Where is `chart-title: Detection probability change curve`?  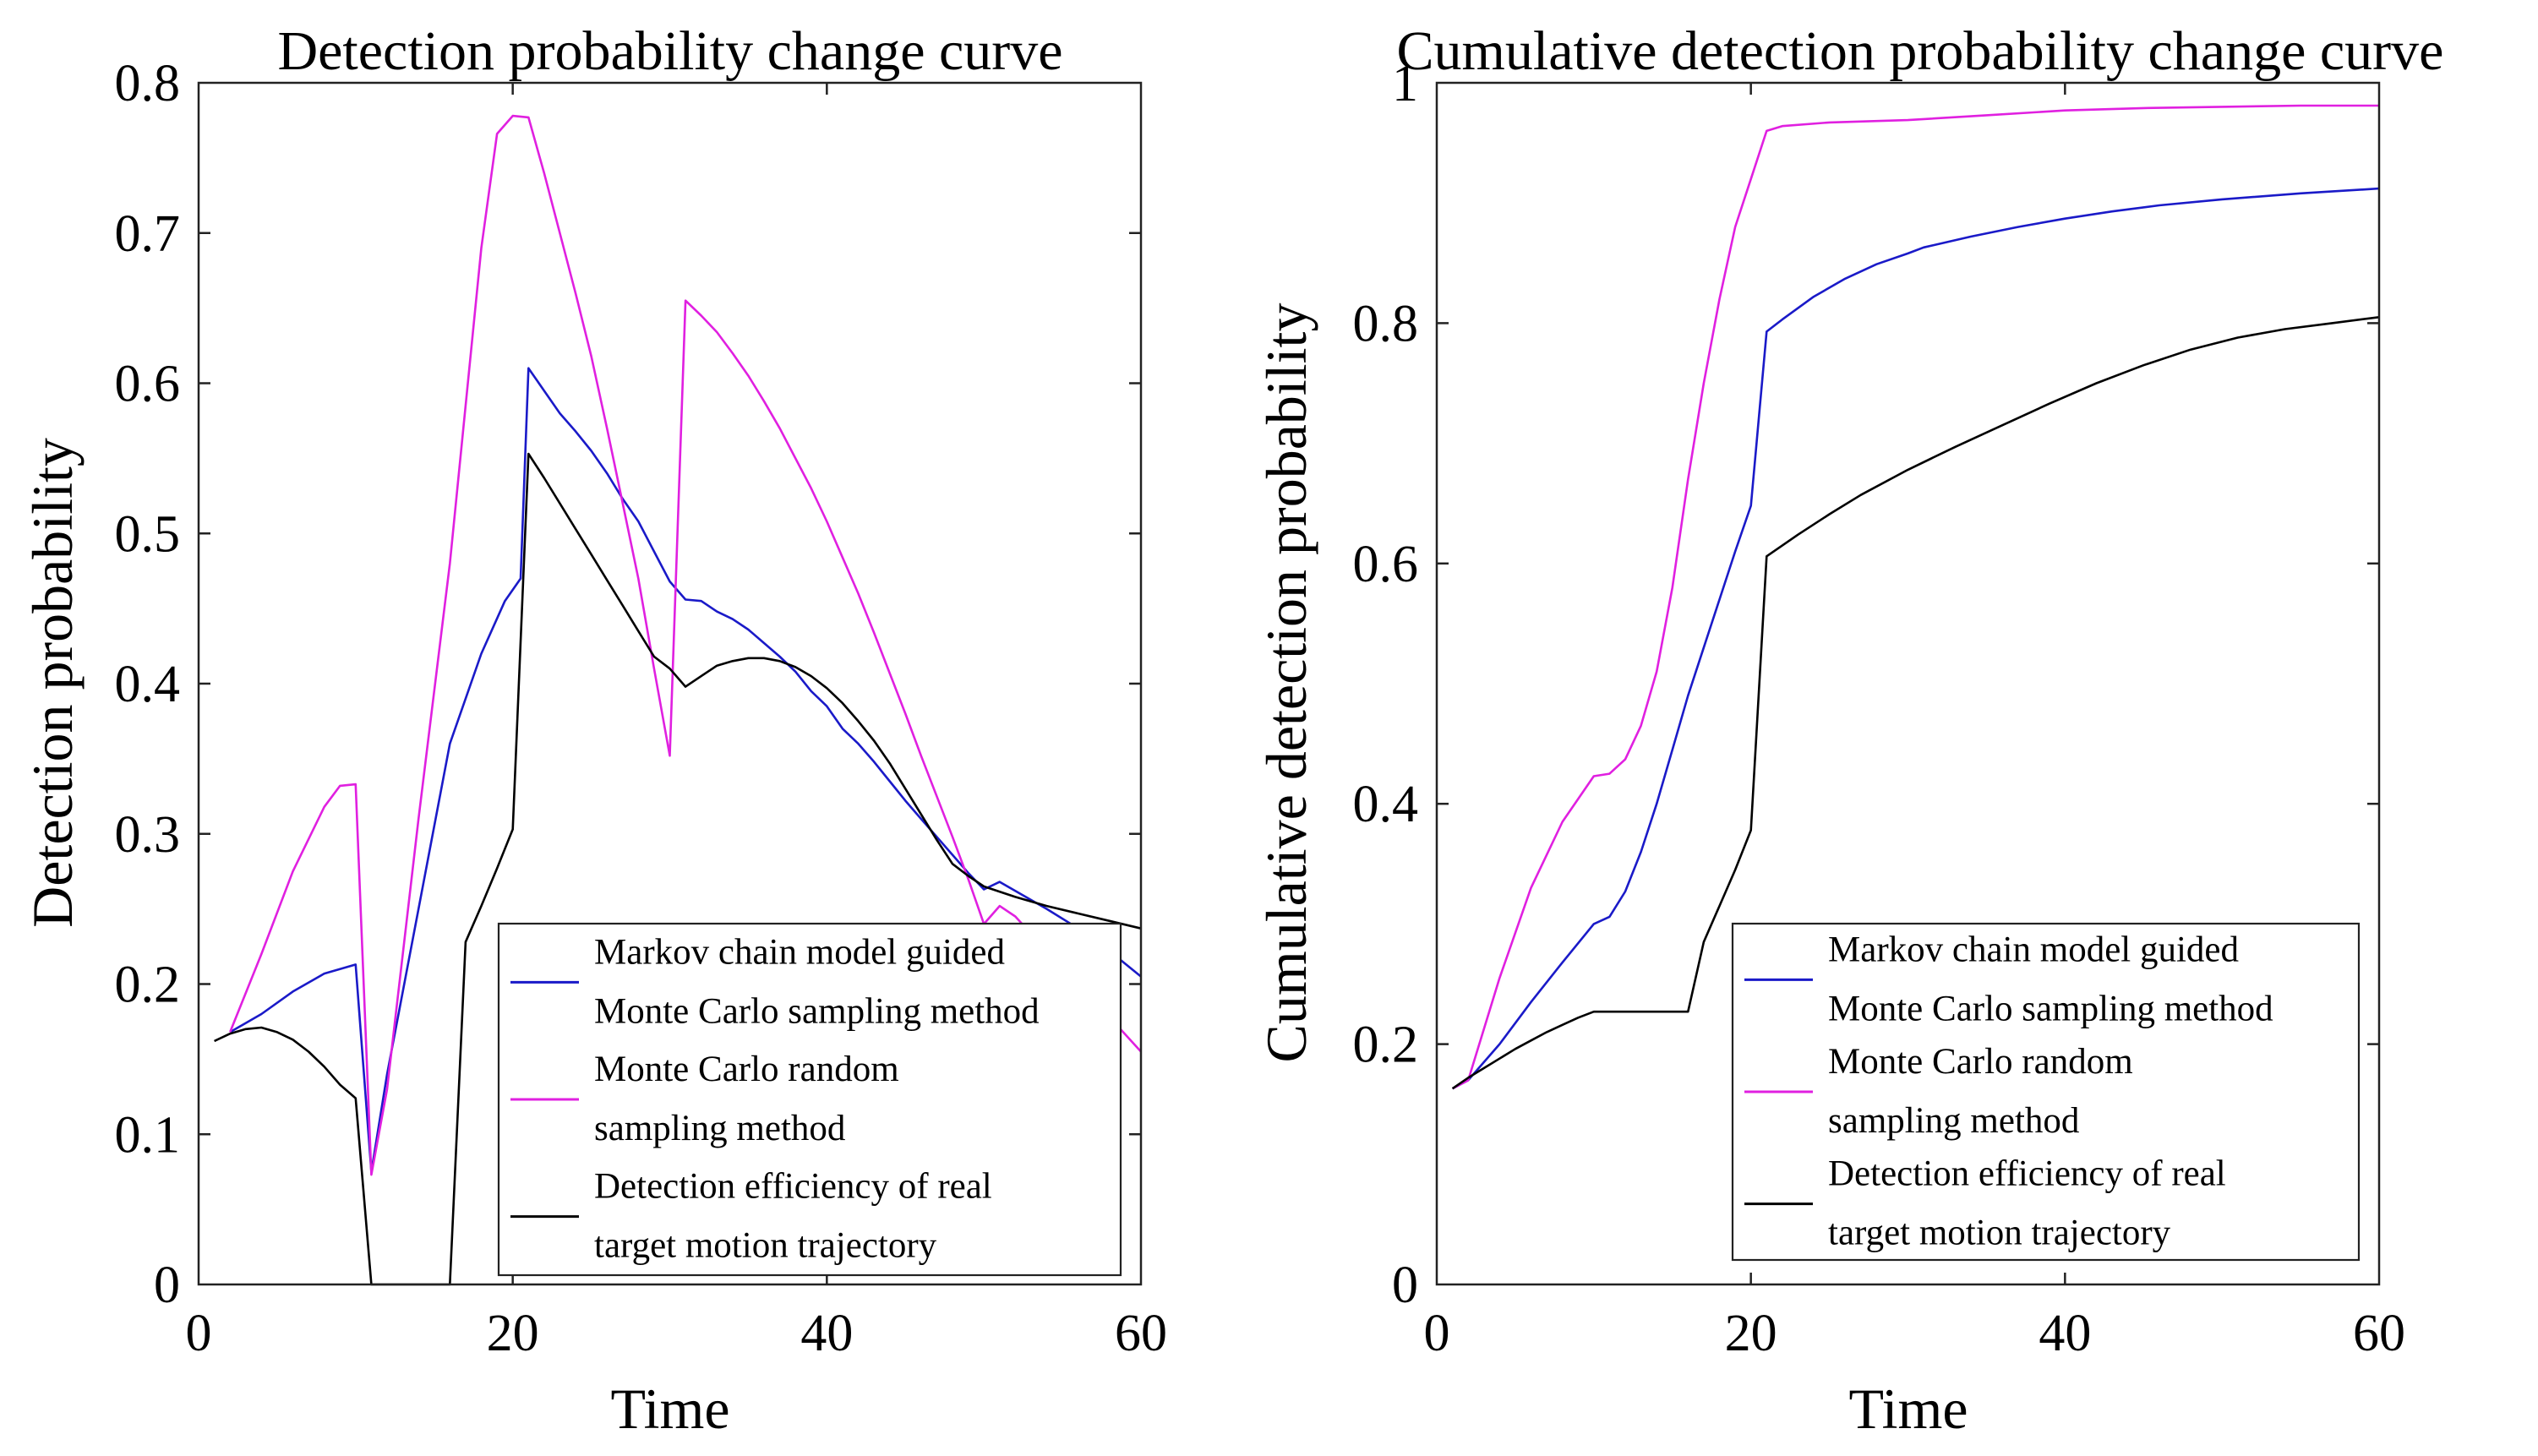 chart-title: Detection probability change curve is located at coordinates (669, 51).